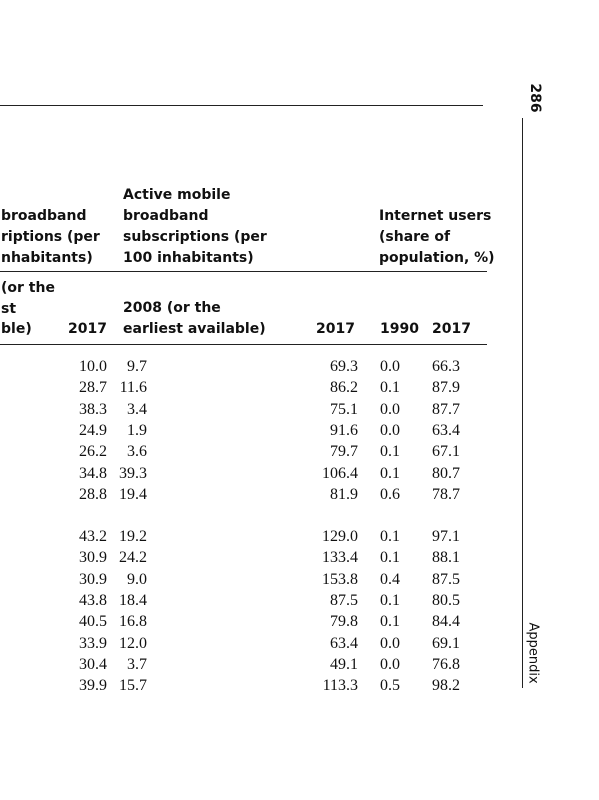 The width and height of the screenshot is (599, 800). I want to click on group-header: riptions (per, so click(50, 237).